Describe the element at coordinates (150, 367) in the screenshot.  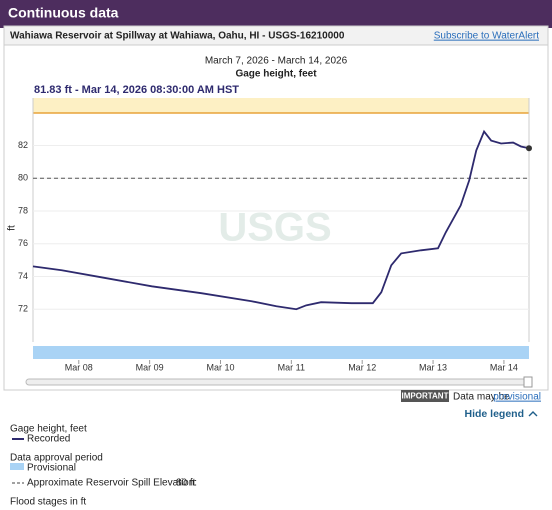
I see `x-tick-label: Mar 09` at that location.